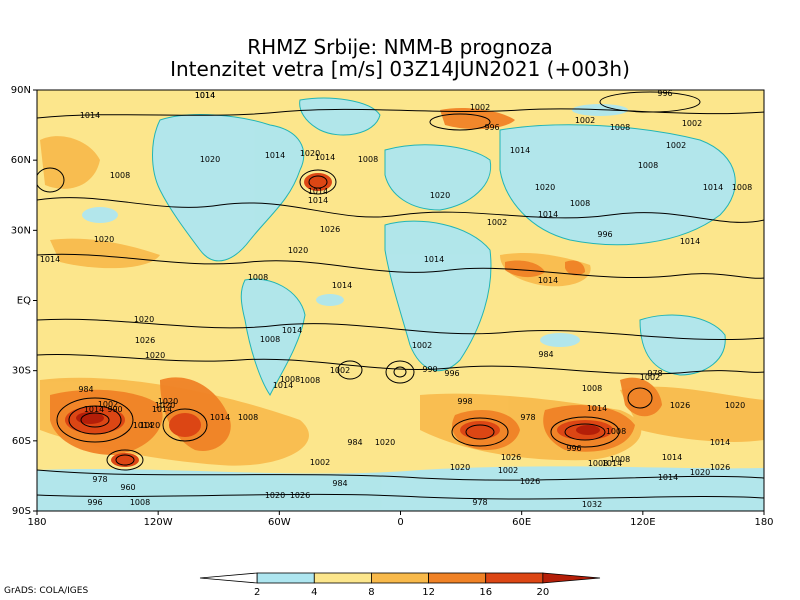 The image size is (800, 600). Describe the element at coordinates (127, 487) in the screenshot. I see `isobar-label: 960` at that location.